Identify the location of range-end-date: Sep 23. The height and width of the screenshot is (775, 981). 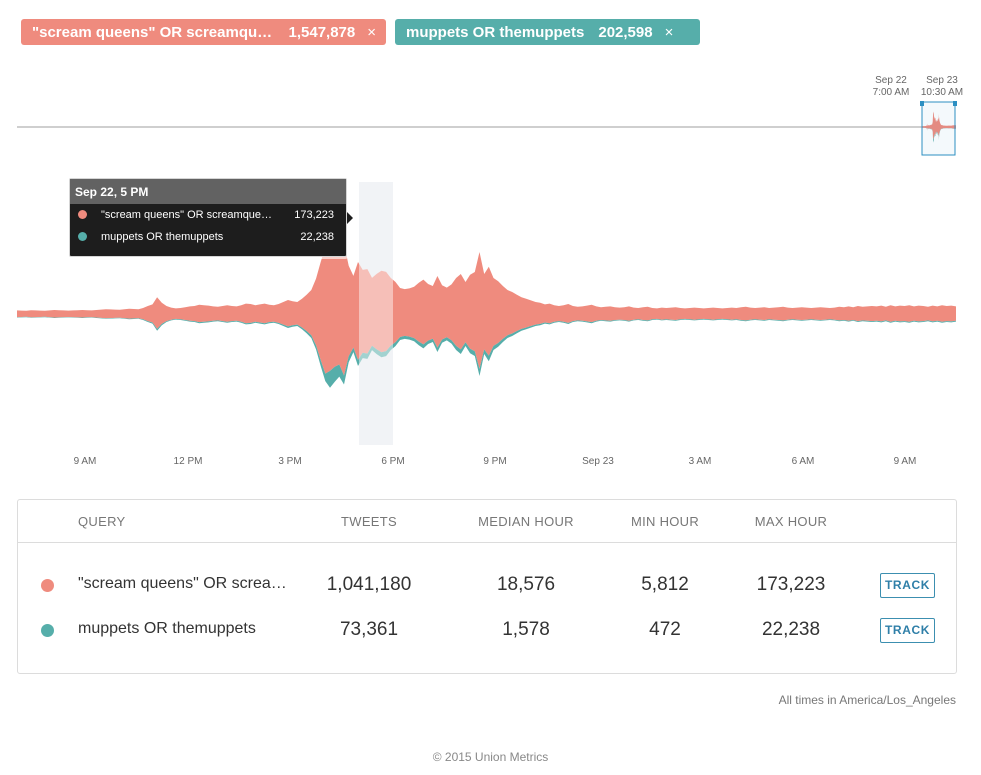
(942, 80).